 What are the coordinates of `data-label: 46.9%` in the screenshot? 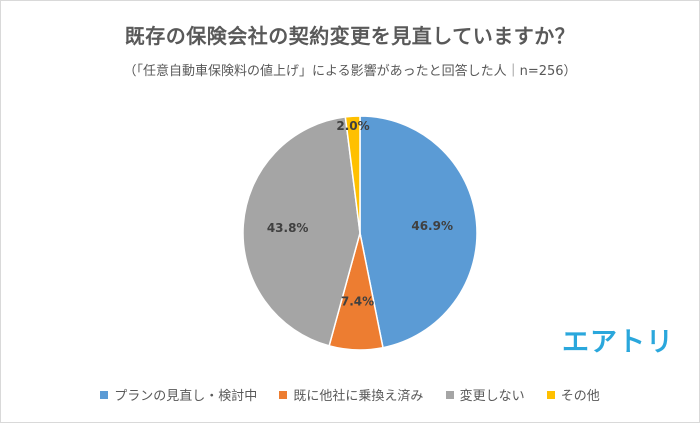 It's located at (432, 226).